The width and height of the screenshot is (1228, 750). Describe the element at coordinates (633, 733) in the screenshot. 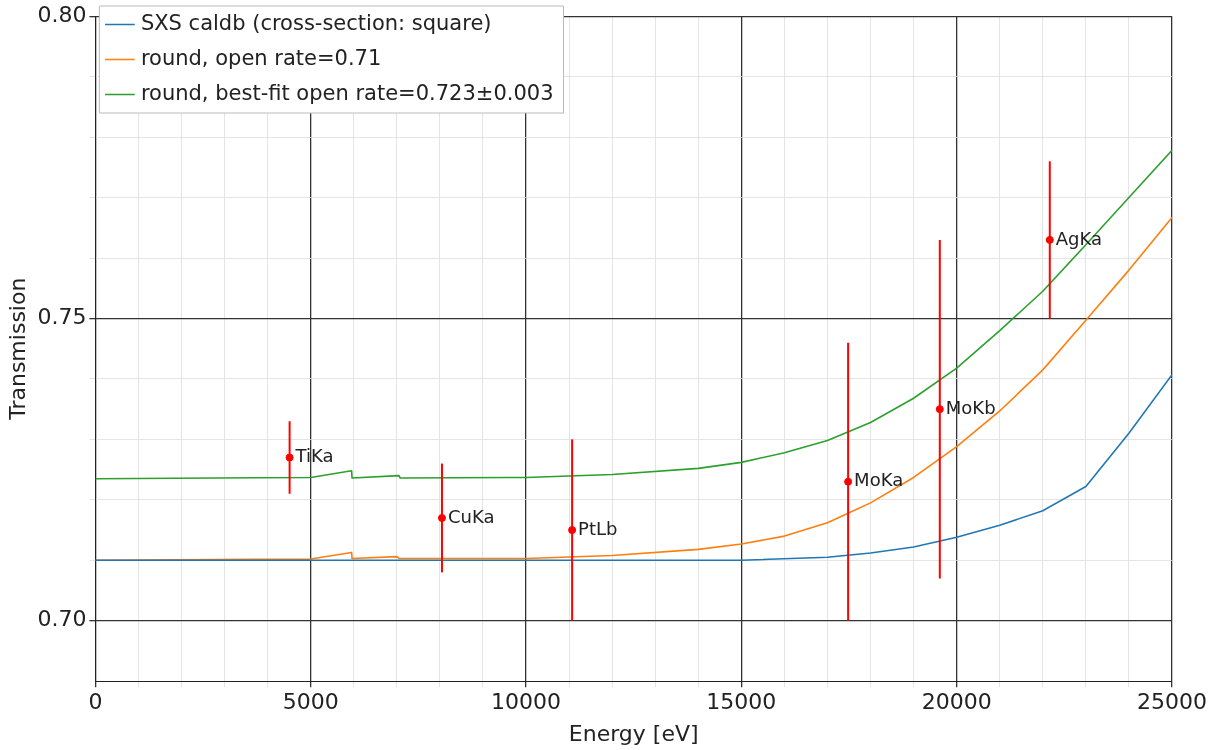

I see `x-axis-title: Energy [eV]` at that location.